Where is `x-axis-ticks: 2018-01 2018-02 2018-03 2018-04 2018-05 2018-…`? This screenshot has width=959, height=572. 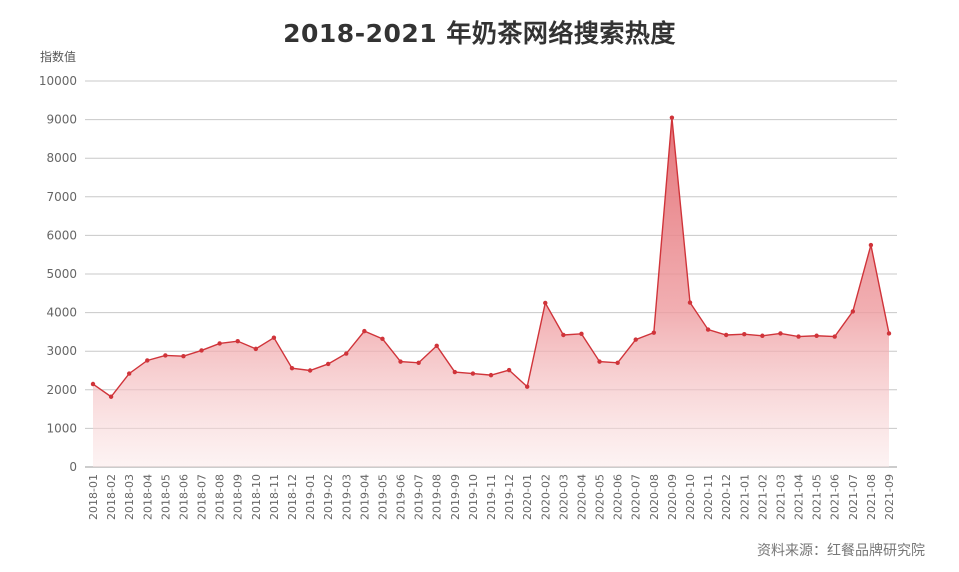 x-axis-ticks: 2018-01 2018-02 2018-03 2018-04 2018-05 2018-… is located at coordinates (491, 497).